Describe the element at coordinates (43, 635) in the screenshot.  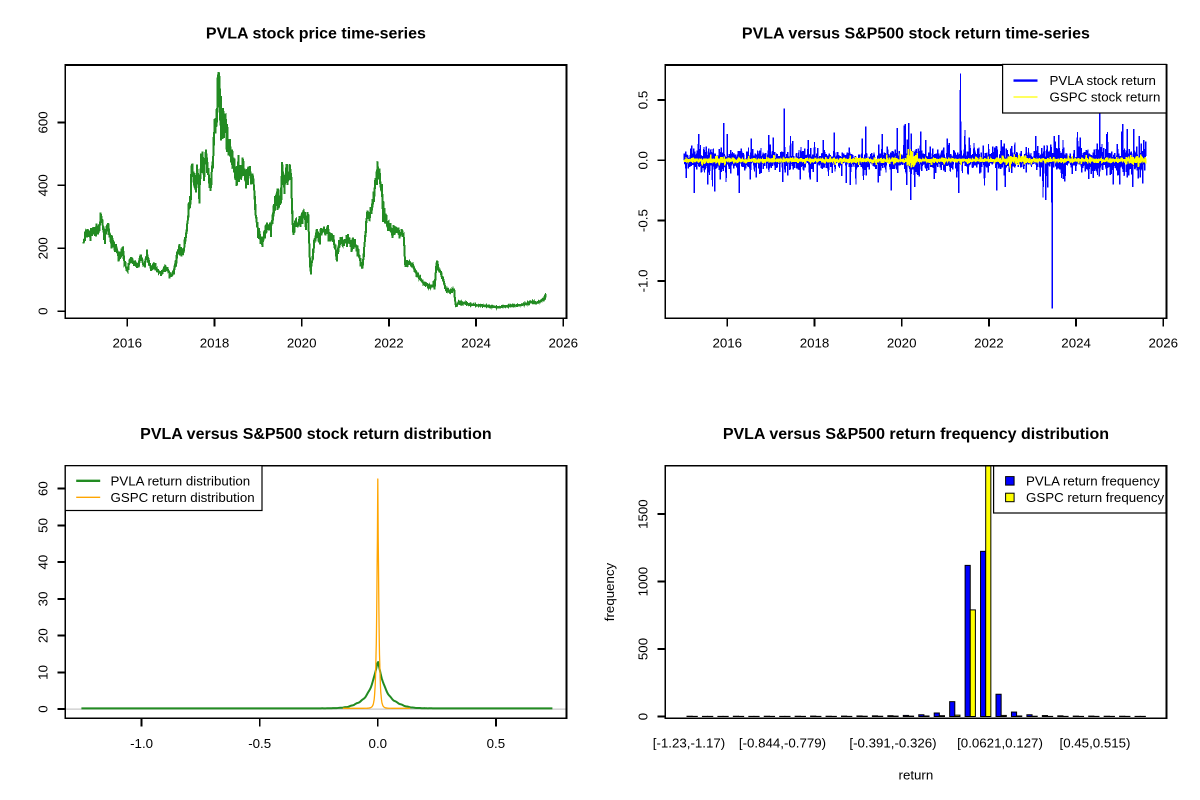
I see `svg-text: 20` at that location.